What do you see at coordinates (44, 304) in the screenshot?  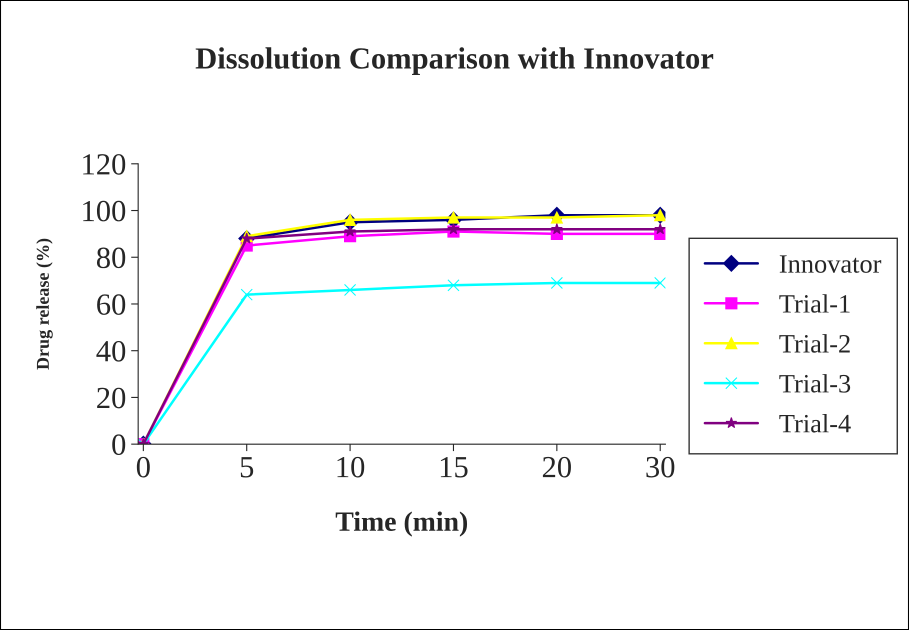 I see `y-axis-title: Drug release (%)` at bounding box center [44, 304].